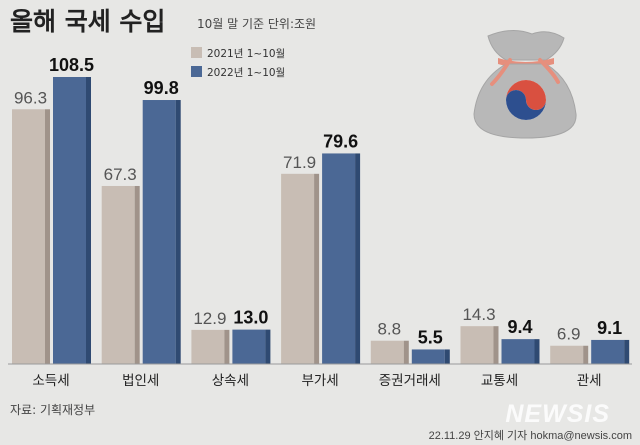 The height and width of the screenshot is (445, 640). Describe the element at coordinates (430, 337) in the screenshot. I see `data-label-2022-4: 5.5` at that location.